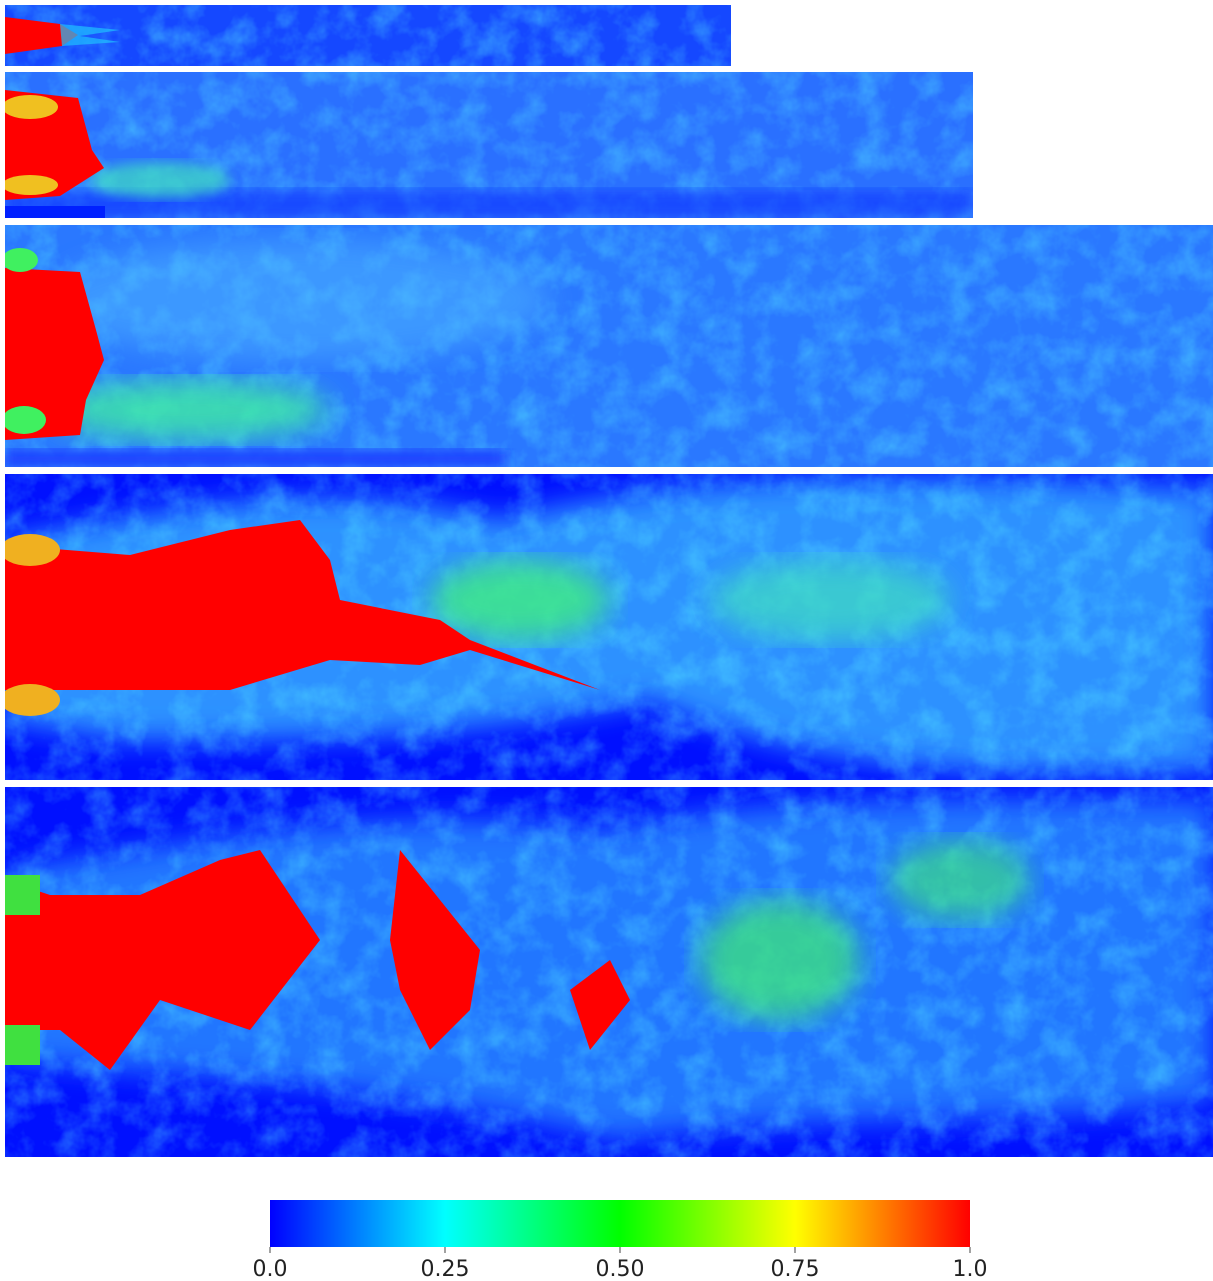  Describe the element at coordinates (445, 1269) in the screenshot. I see `tick-label: 0.25` at that location.